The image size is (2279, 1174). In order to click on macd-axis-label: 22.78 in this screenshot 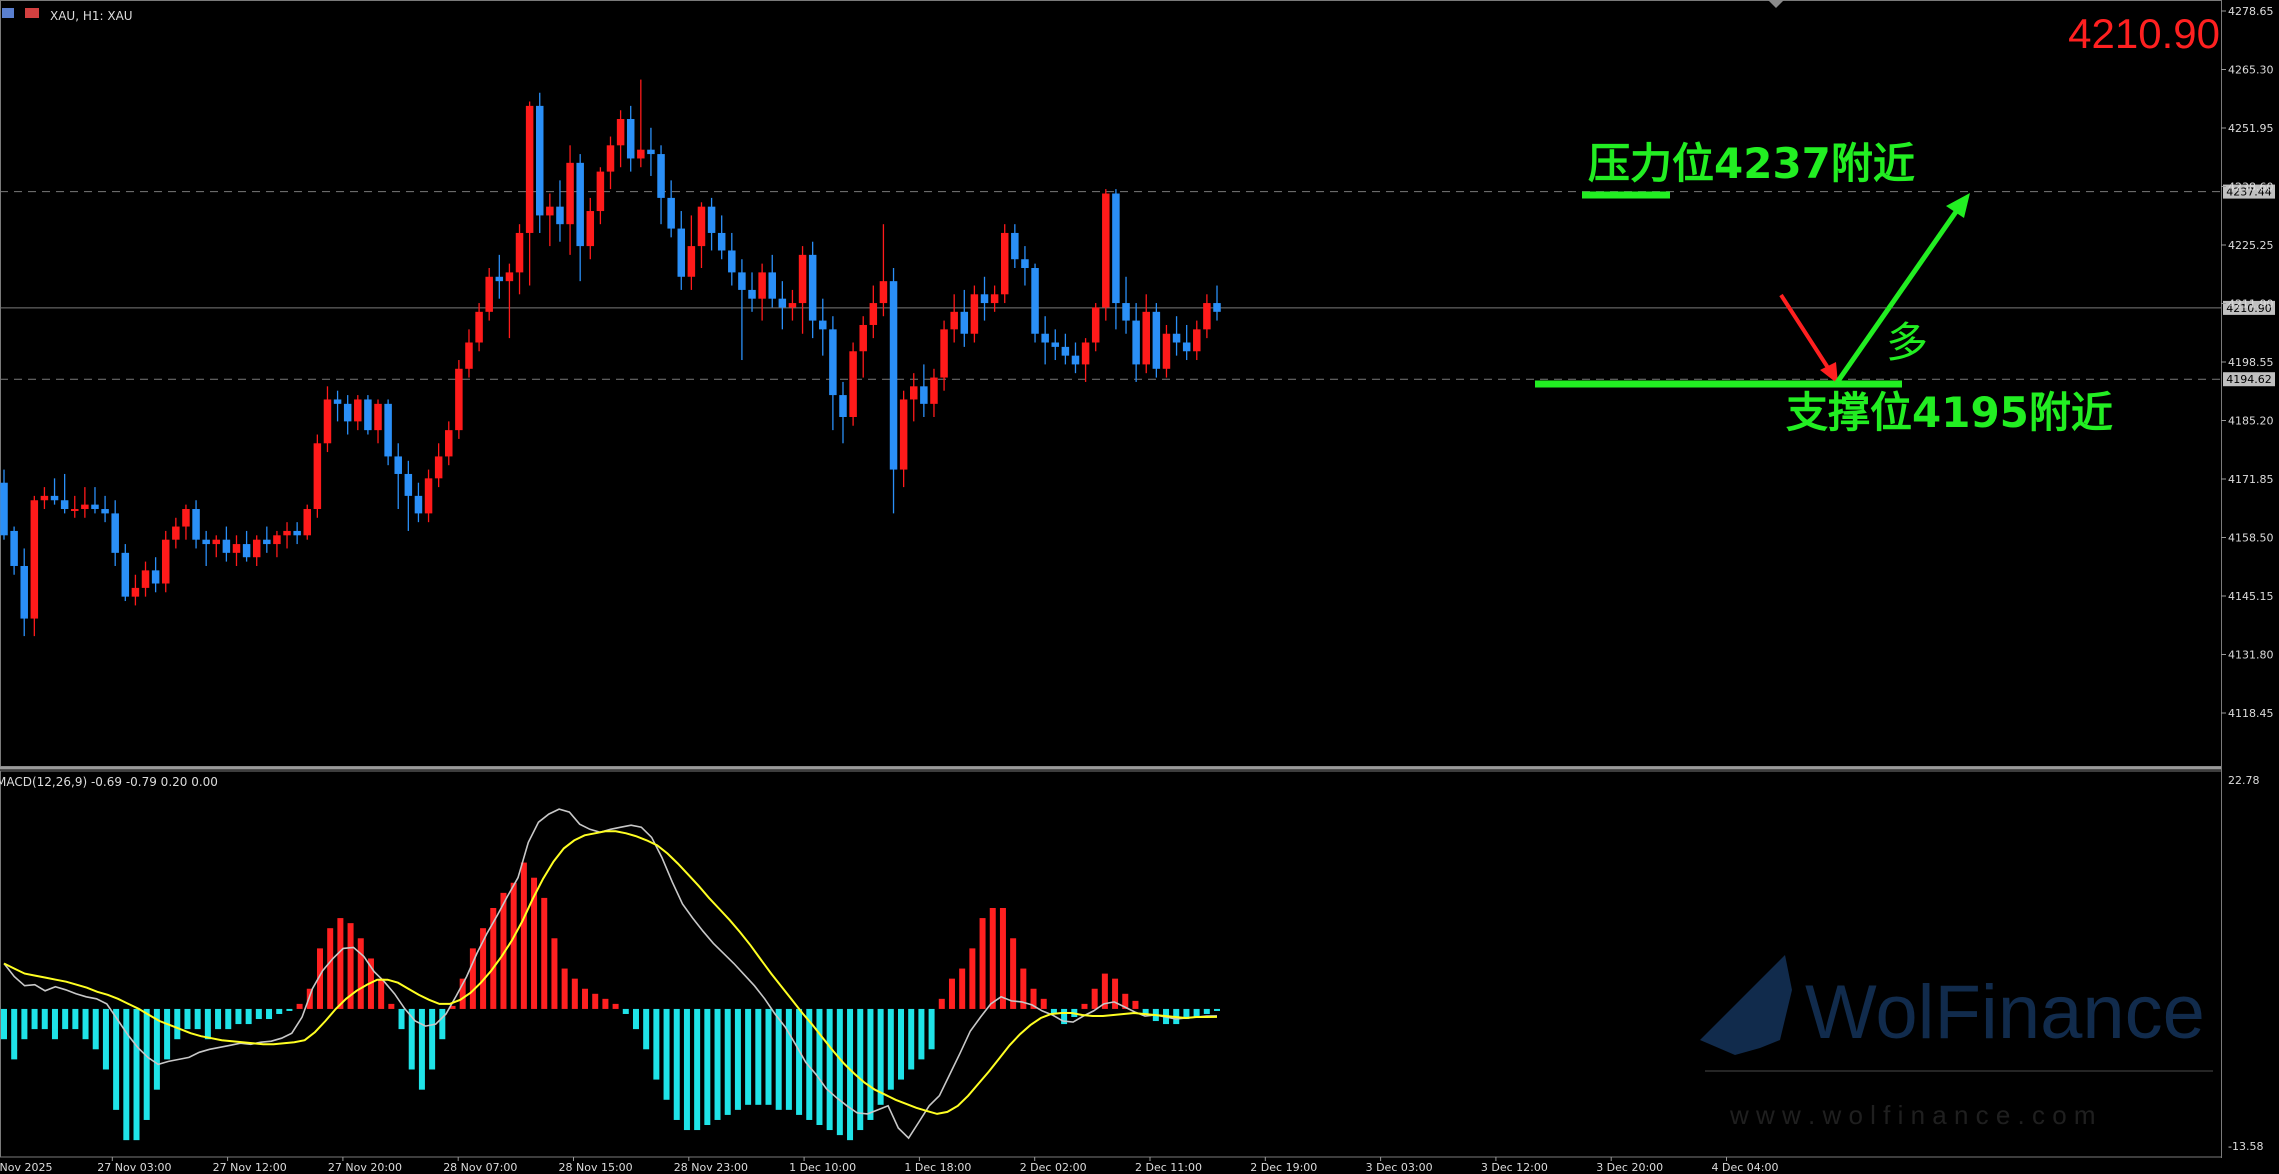, I will do `click(2244, 780)`.